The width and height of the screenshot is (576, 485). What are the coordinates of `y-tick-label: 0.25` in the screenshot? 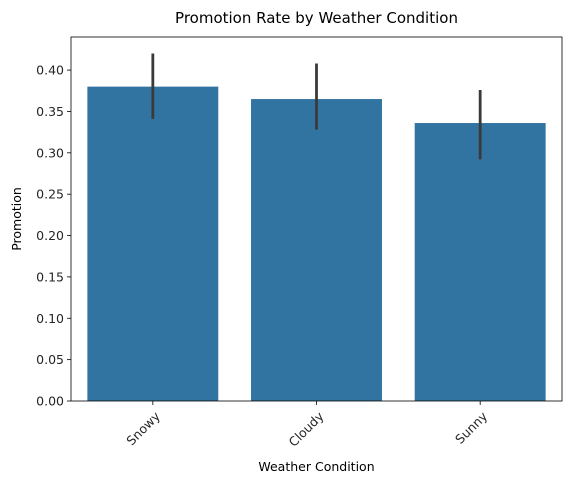 It's located at (50, 194).